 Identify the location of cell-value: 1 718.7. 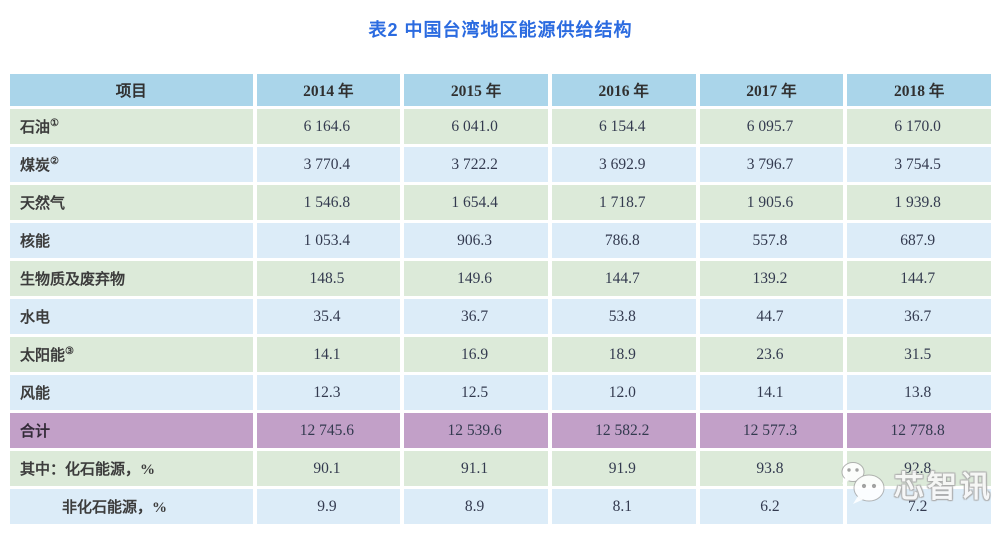
(623, 202).